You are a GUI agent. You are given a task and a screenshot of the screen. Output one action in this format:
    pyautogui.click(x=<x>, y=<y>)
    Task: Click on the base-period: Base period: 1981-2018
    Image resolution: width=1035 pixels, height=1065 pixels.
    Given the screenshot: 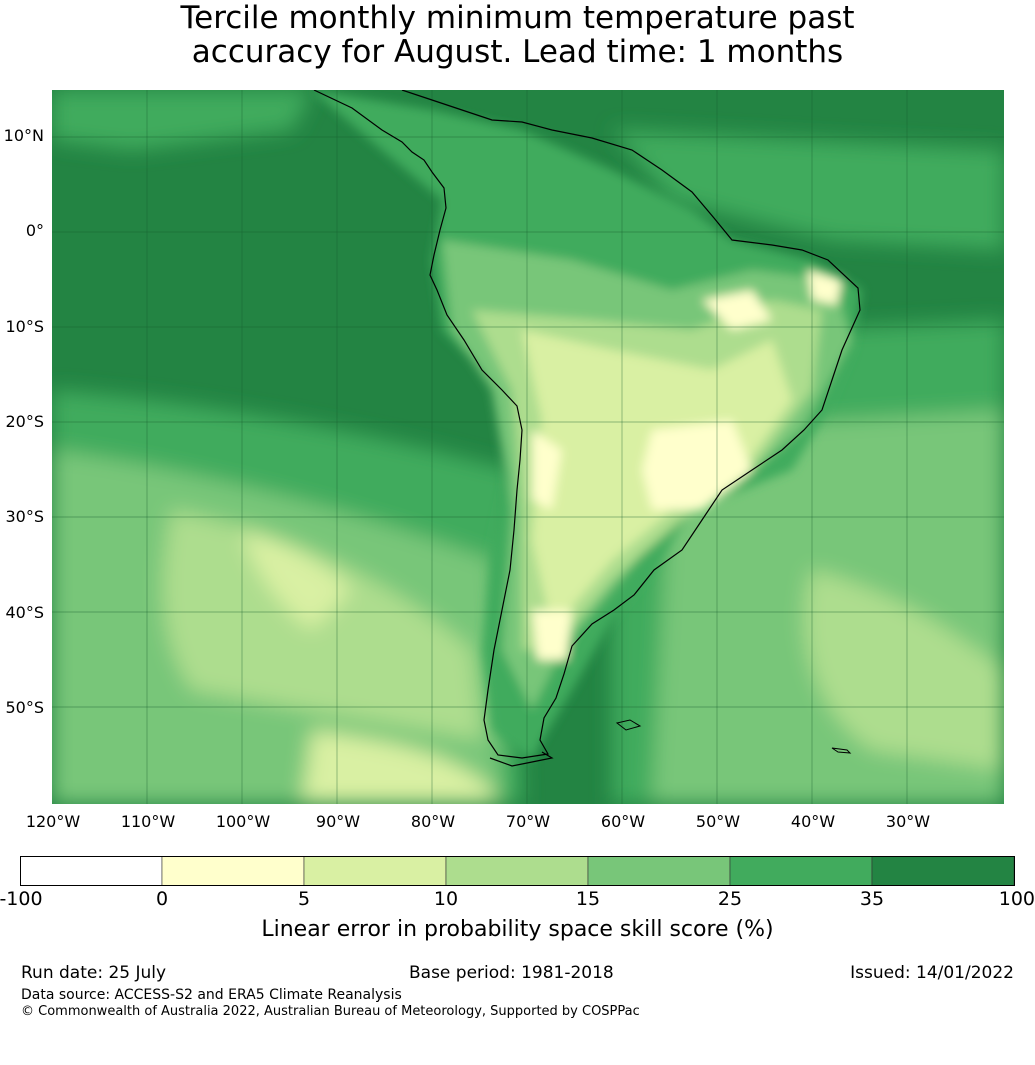 What is the action you would take?
    pyautogui.click(x=511, y=973)
    